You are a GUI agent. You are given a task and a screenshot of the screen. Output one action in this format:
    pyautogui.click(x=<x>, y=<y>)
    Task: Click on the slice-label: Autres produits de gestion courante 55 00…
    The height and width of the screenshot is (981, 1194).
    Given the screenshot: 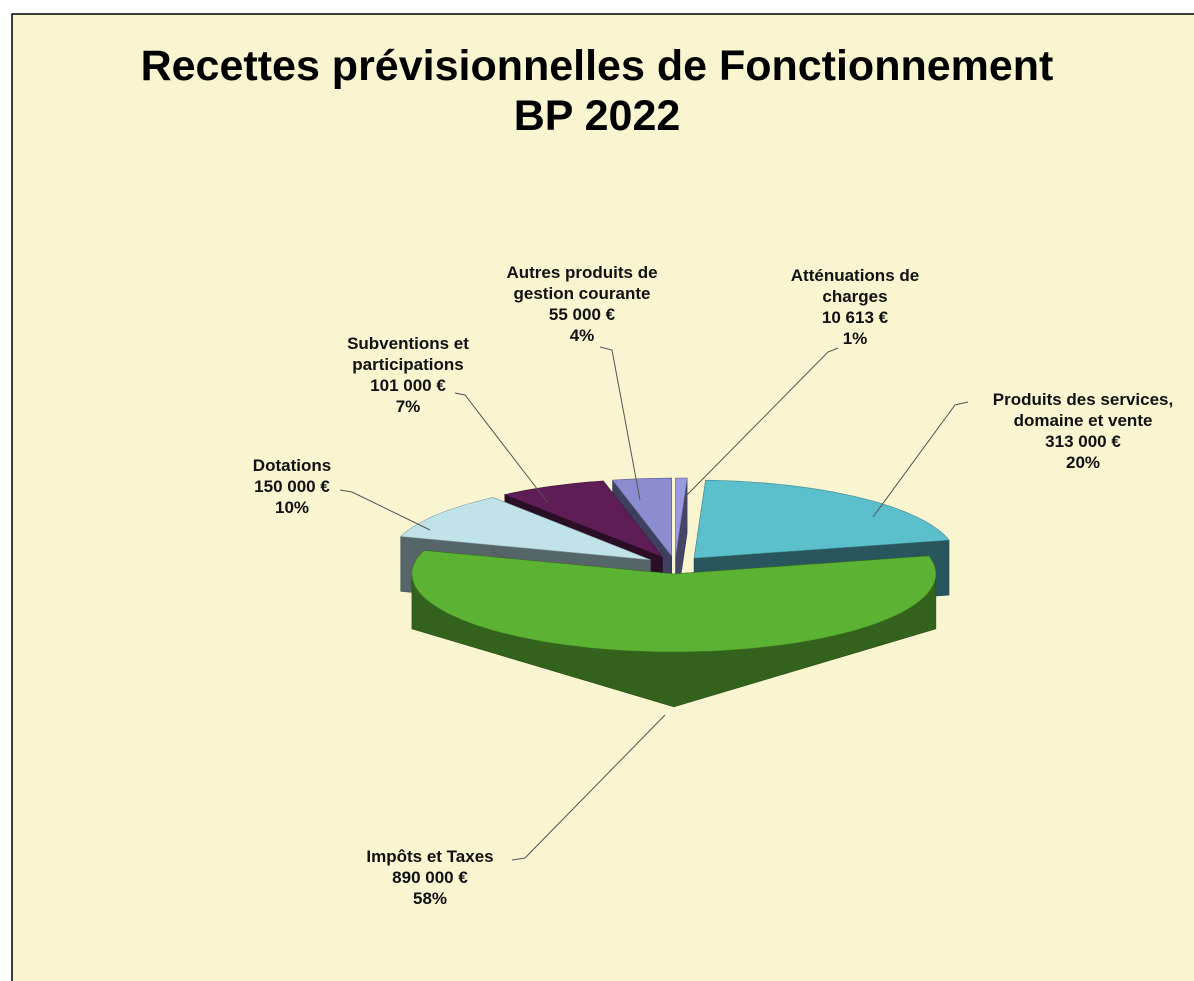 What is the action you would take?
    pyautogui.click(x=582, y=304)
    